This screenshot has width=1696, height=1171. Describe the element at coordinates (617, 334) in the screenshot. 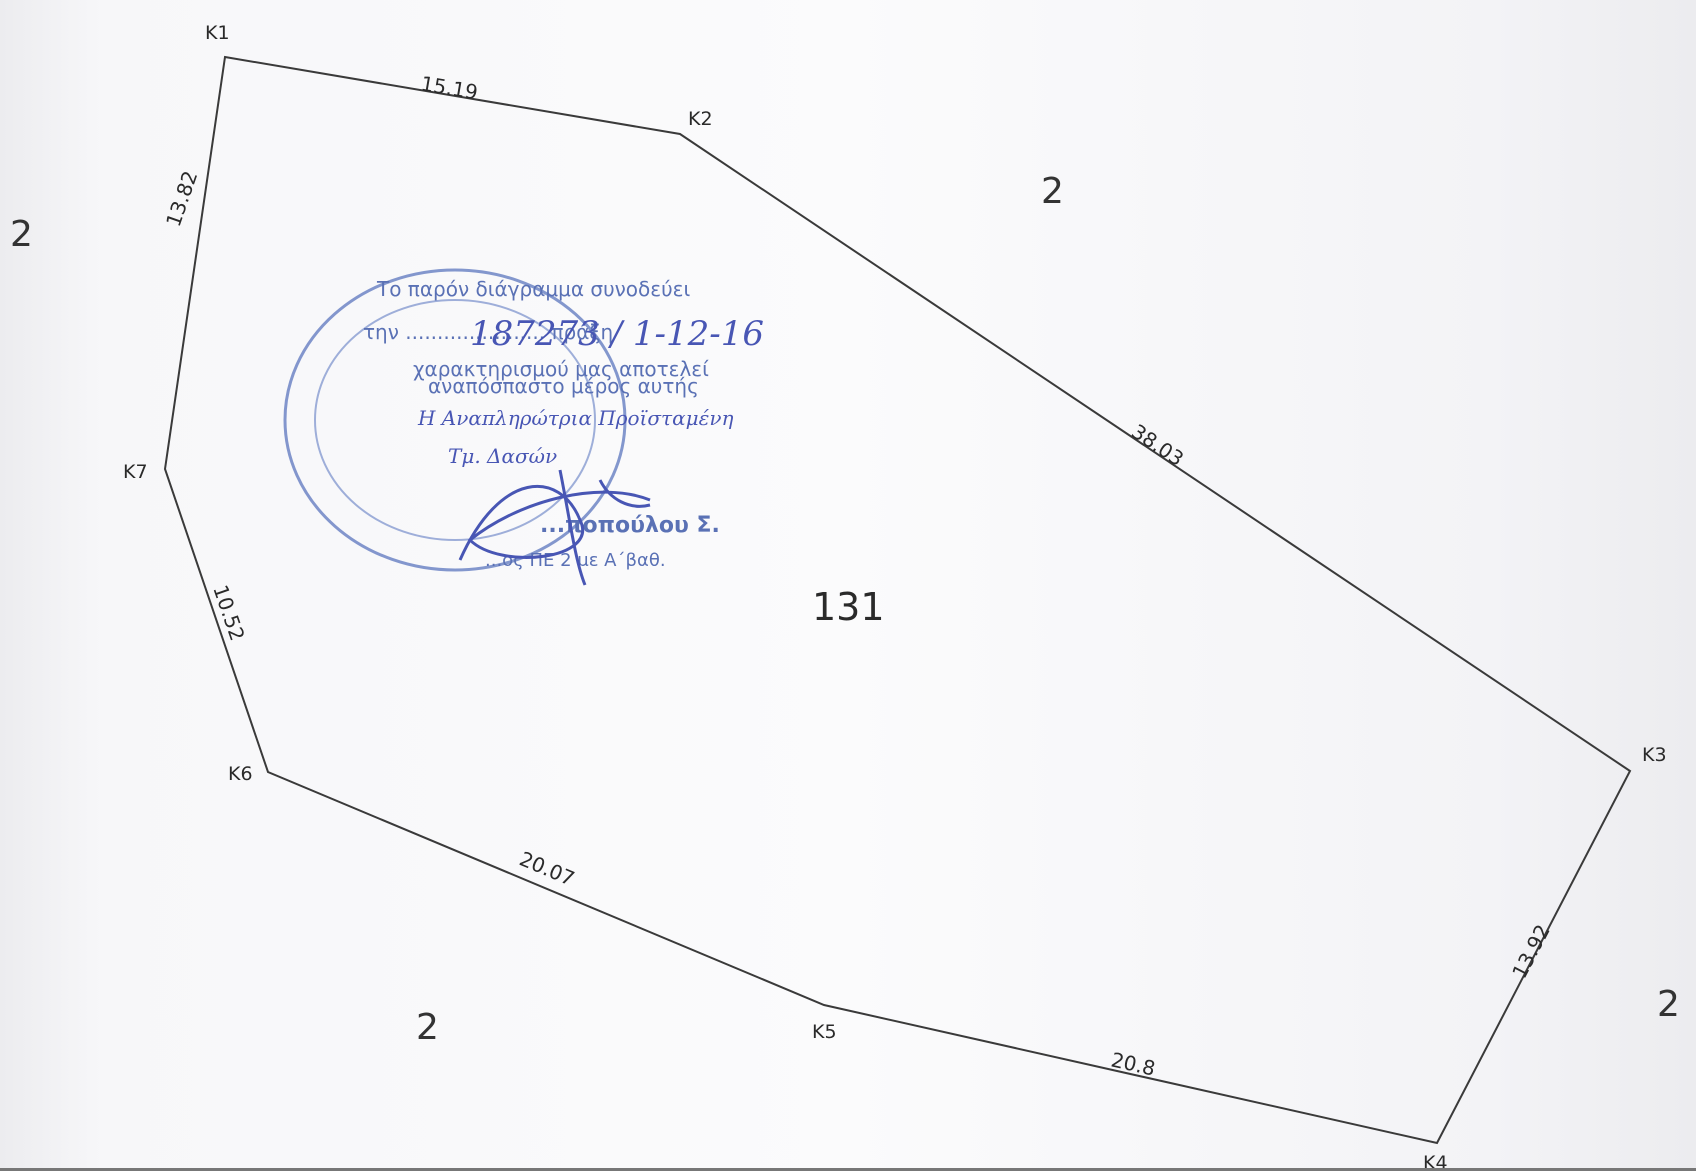

I see `handwritten-protocol-number: 187273 / 1-12-16` at that location.